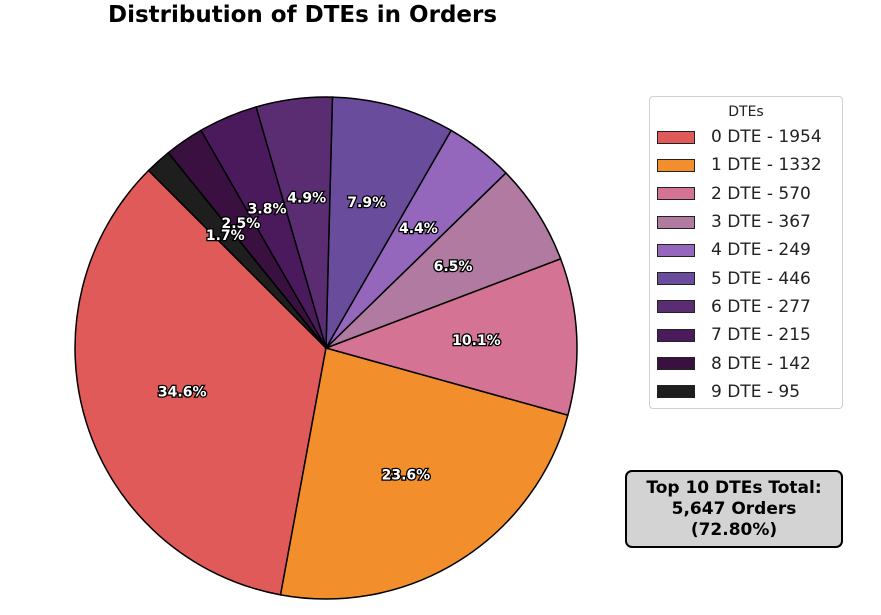 This screenshot has height=615, width=881. Describe the element at coordinates (366, 203) in the screenshot. I see `pie-pct-label-5: 7.9%` at that location.